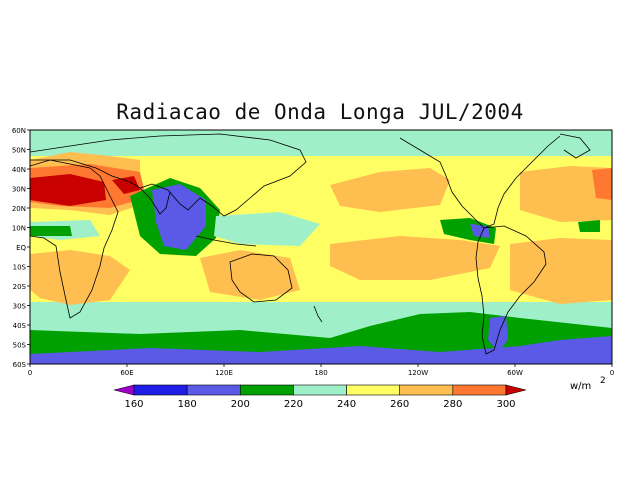 The height and width of the screenshot is (494, 640). I want to click on colorbar-label: 200, so click(240, 404).